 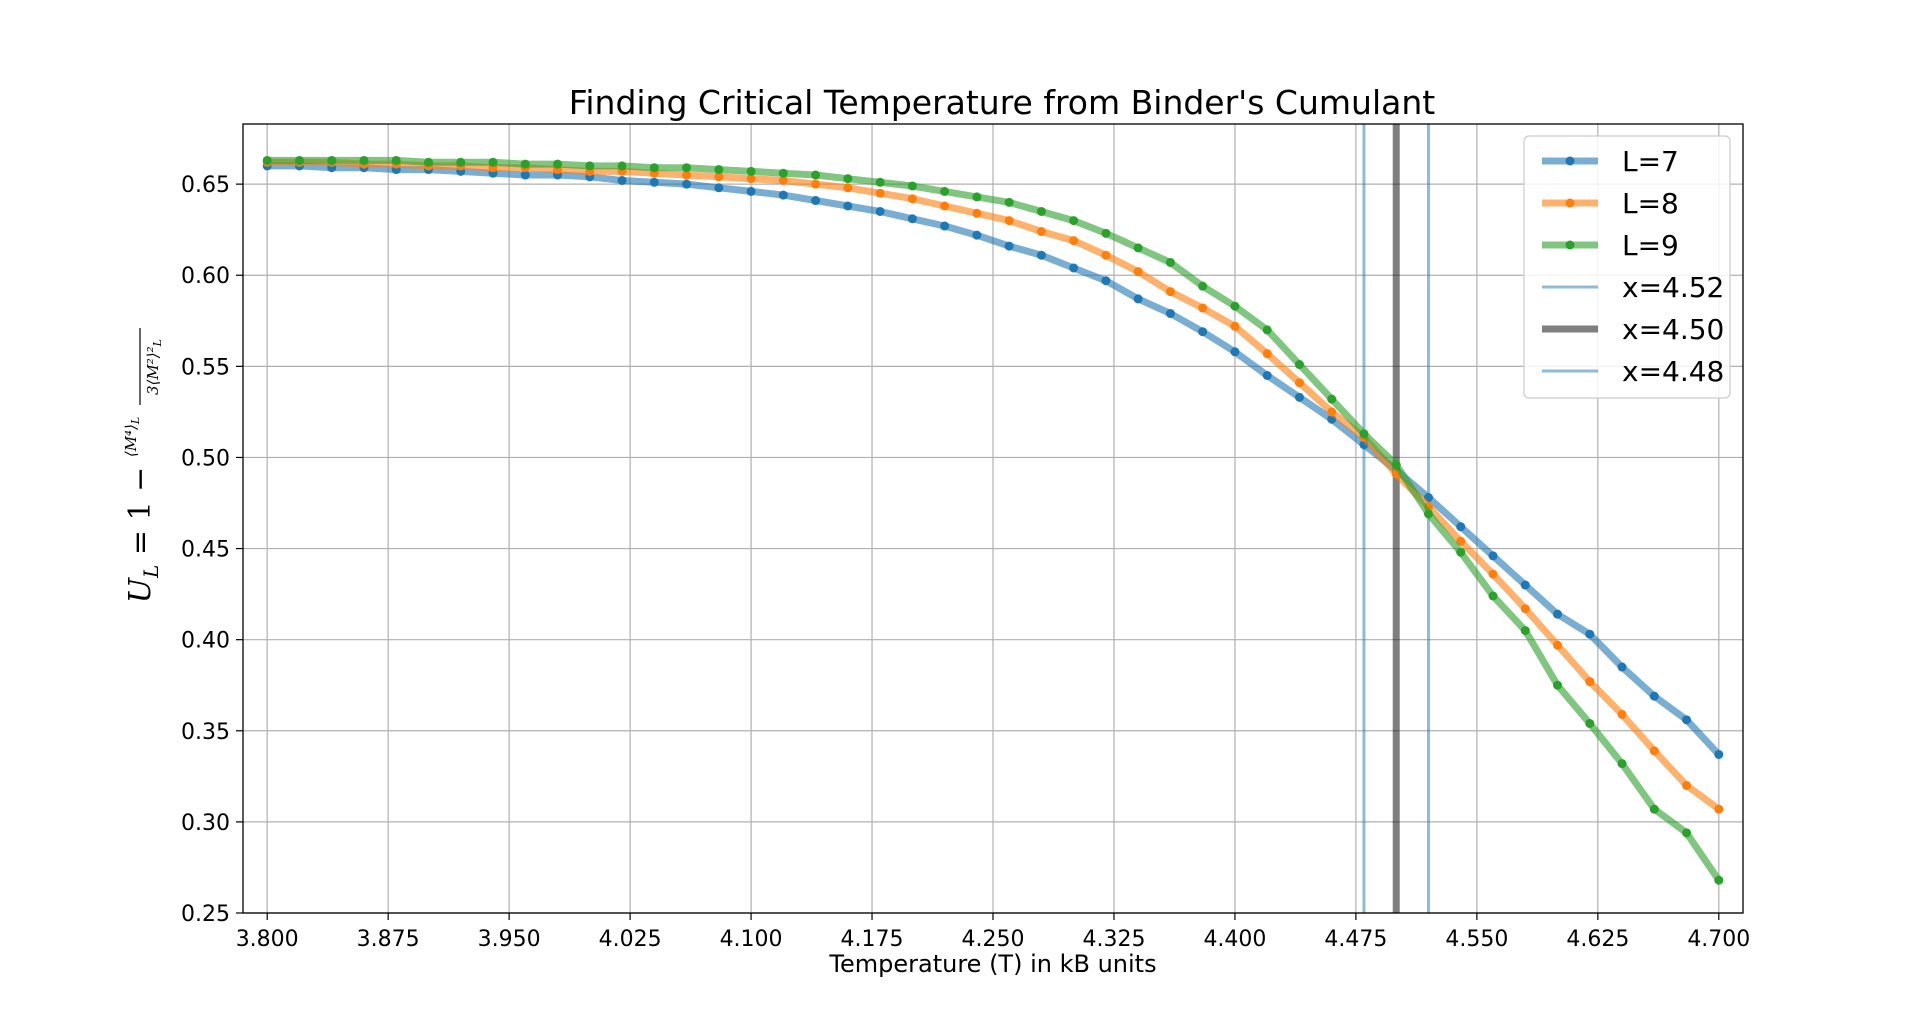 I want to click on legend: L=7 L=8 L=9 x=4.52 x=4.50 x=4.48, so click(x=1627, y=267).